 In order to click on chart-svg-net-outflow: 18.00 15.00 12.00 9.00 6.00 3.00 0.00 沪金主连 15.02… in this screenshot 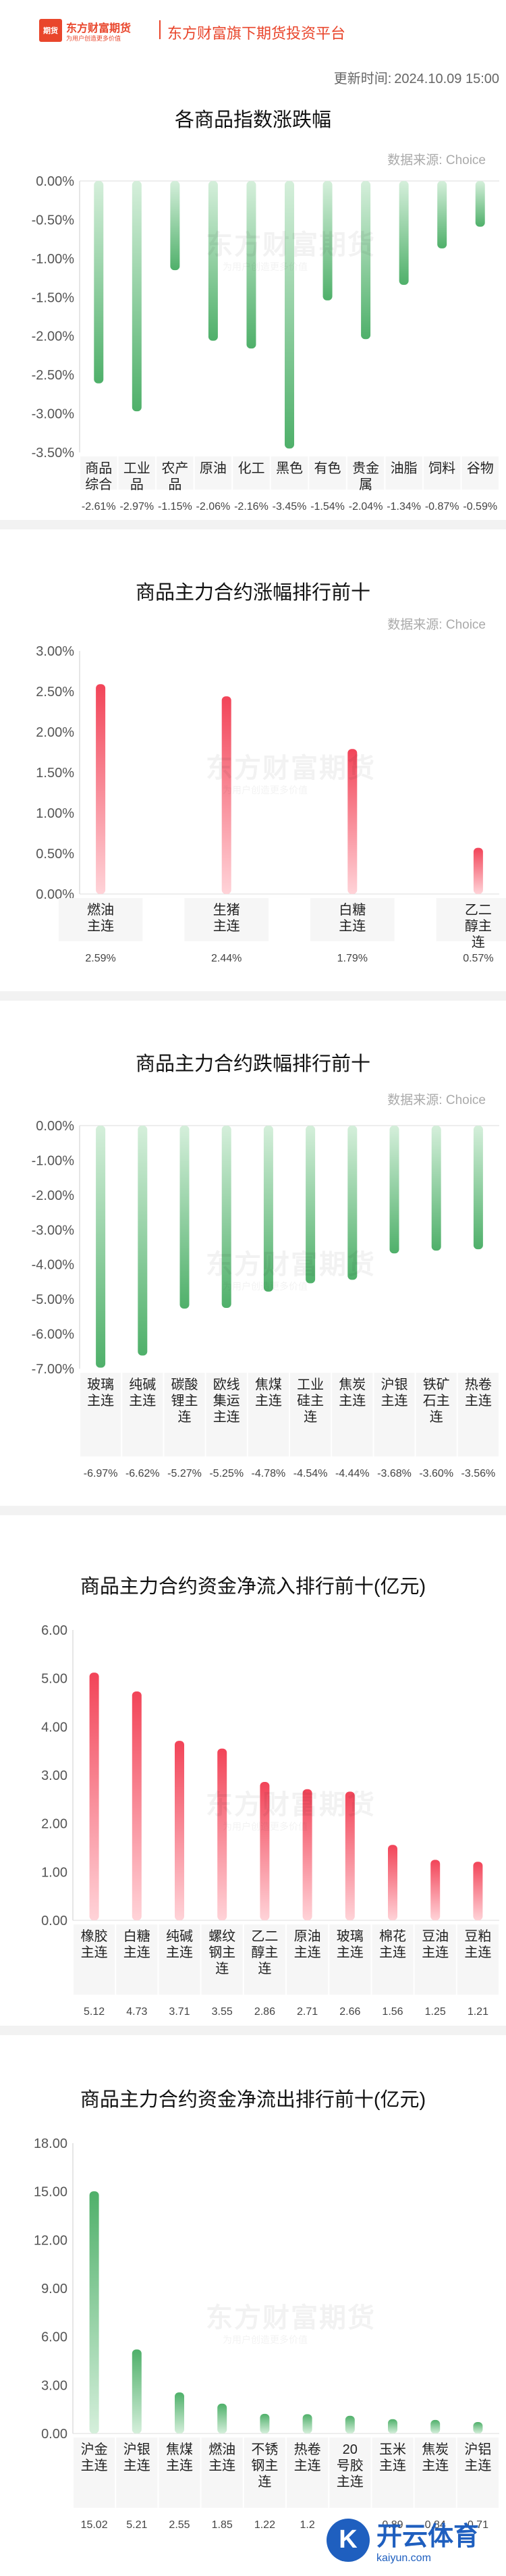, I will do `click(266, 2333)`.